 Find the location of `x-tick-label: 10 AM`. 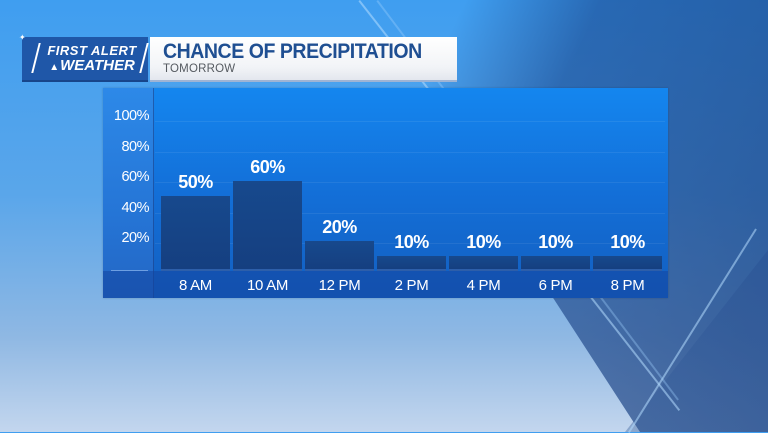

x-tick-label: 10 AM is located at coordinates (267, 285).